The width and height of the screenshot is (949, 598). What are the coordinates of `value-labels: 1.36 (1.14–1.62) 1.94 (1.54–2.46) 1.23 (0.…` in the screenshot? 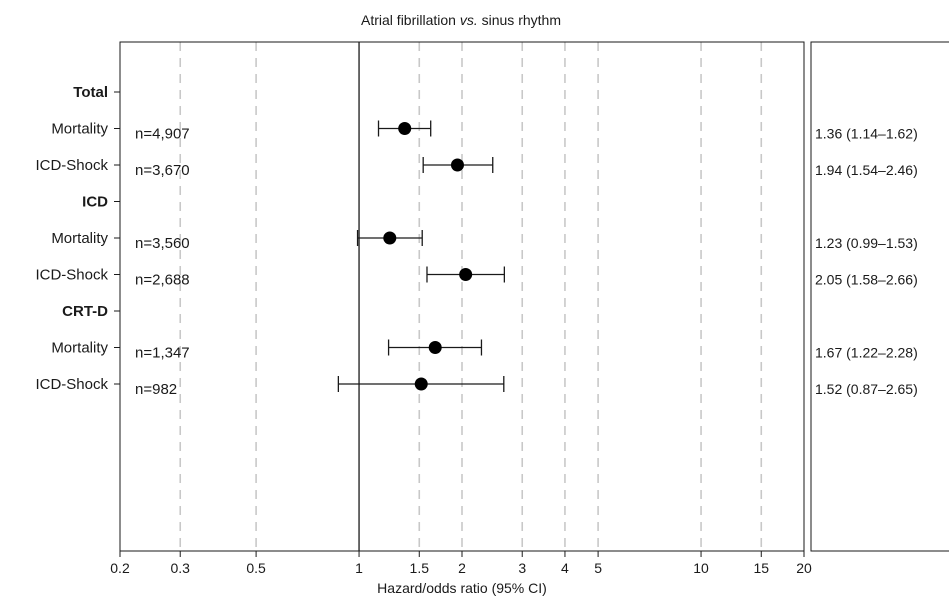 It's located at (866, 262).